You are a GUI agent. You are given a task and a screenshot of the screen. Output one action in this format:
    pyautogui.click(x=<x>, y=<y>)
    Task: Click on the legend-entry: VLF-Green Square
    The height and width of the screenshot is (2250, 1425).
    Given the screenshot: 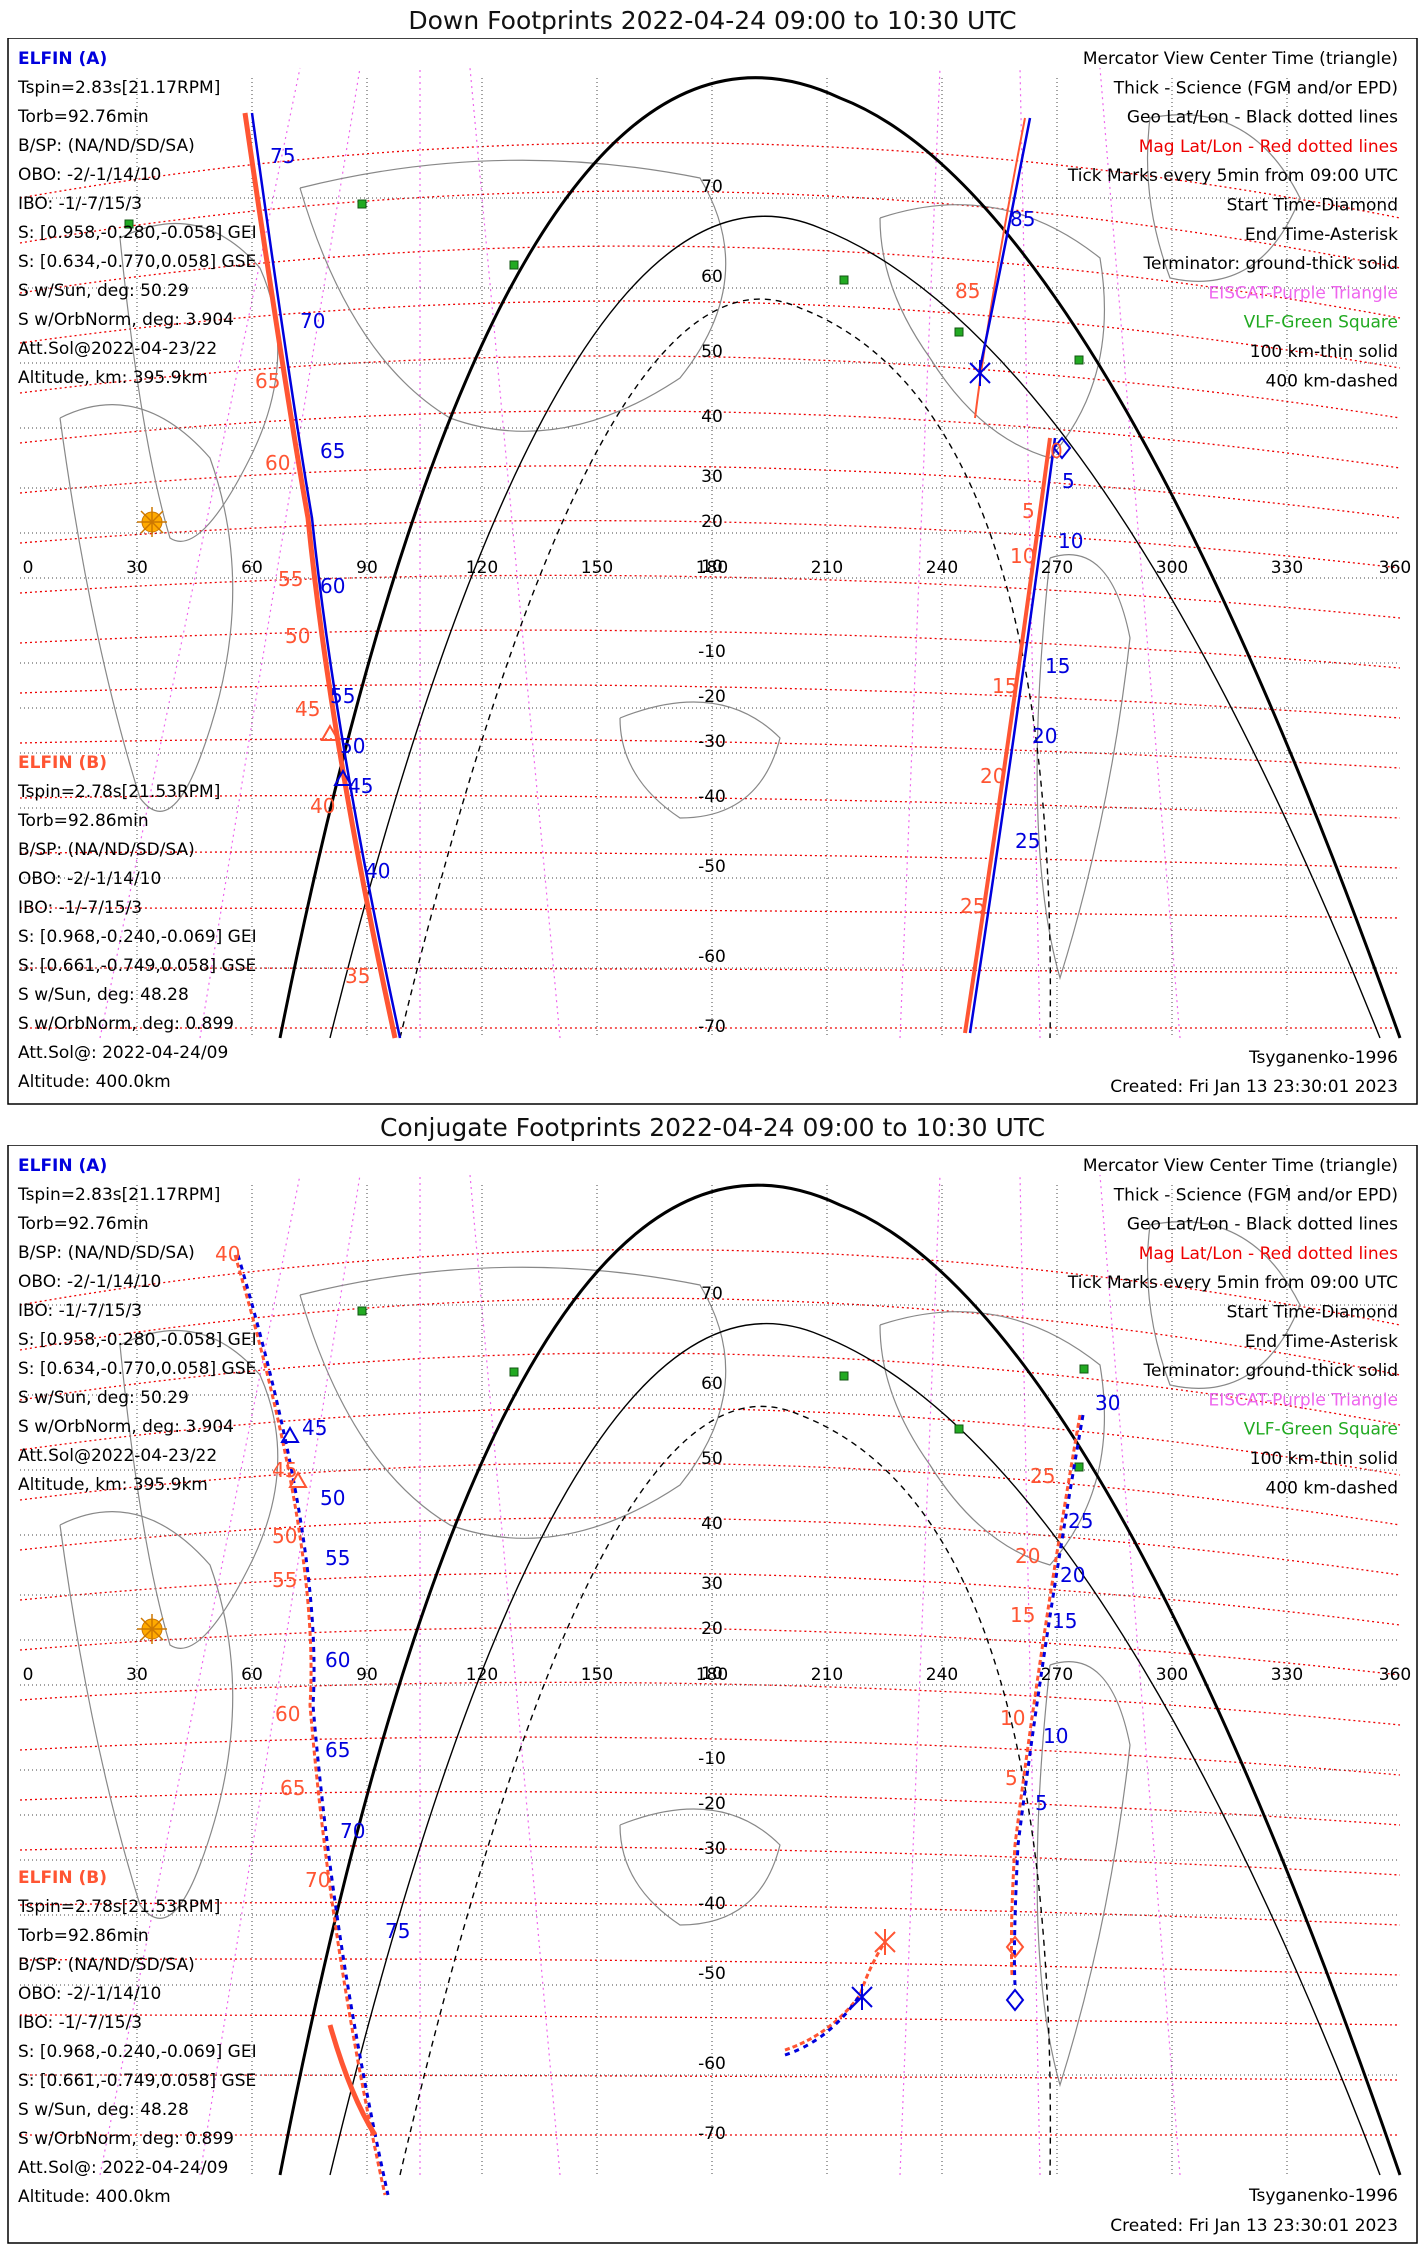 What is the action you would take?
    pyautogui.click(x=1321, y=1430)
    